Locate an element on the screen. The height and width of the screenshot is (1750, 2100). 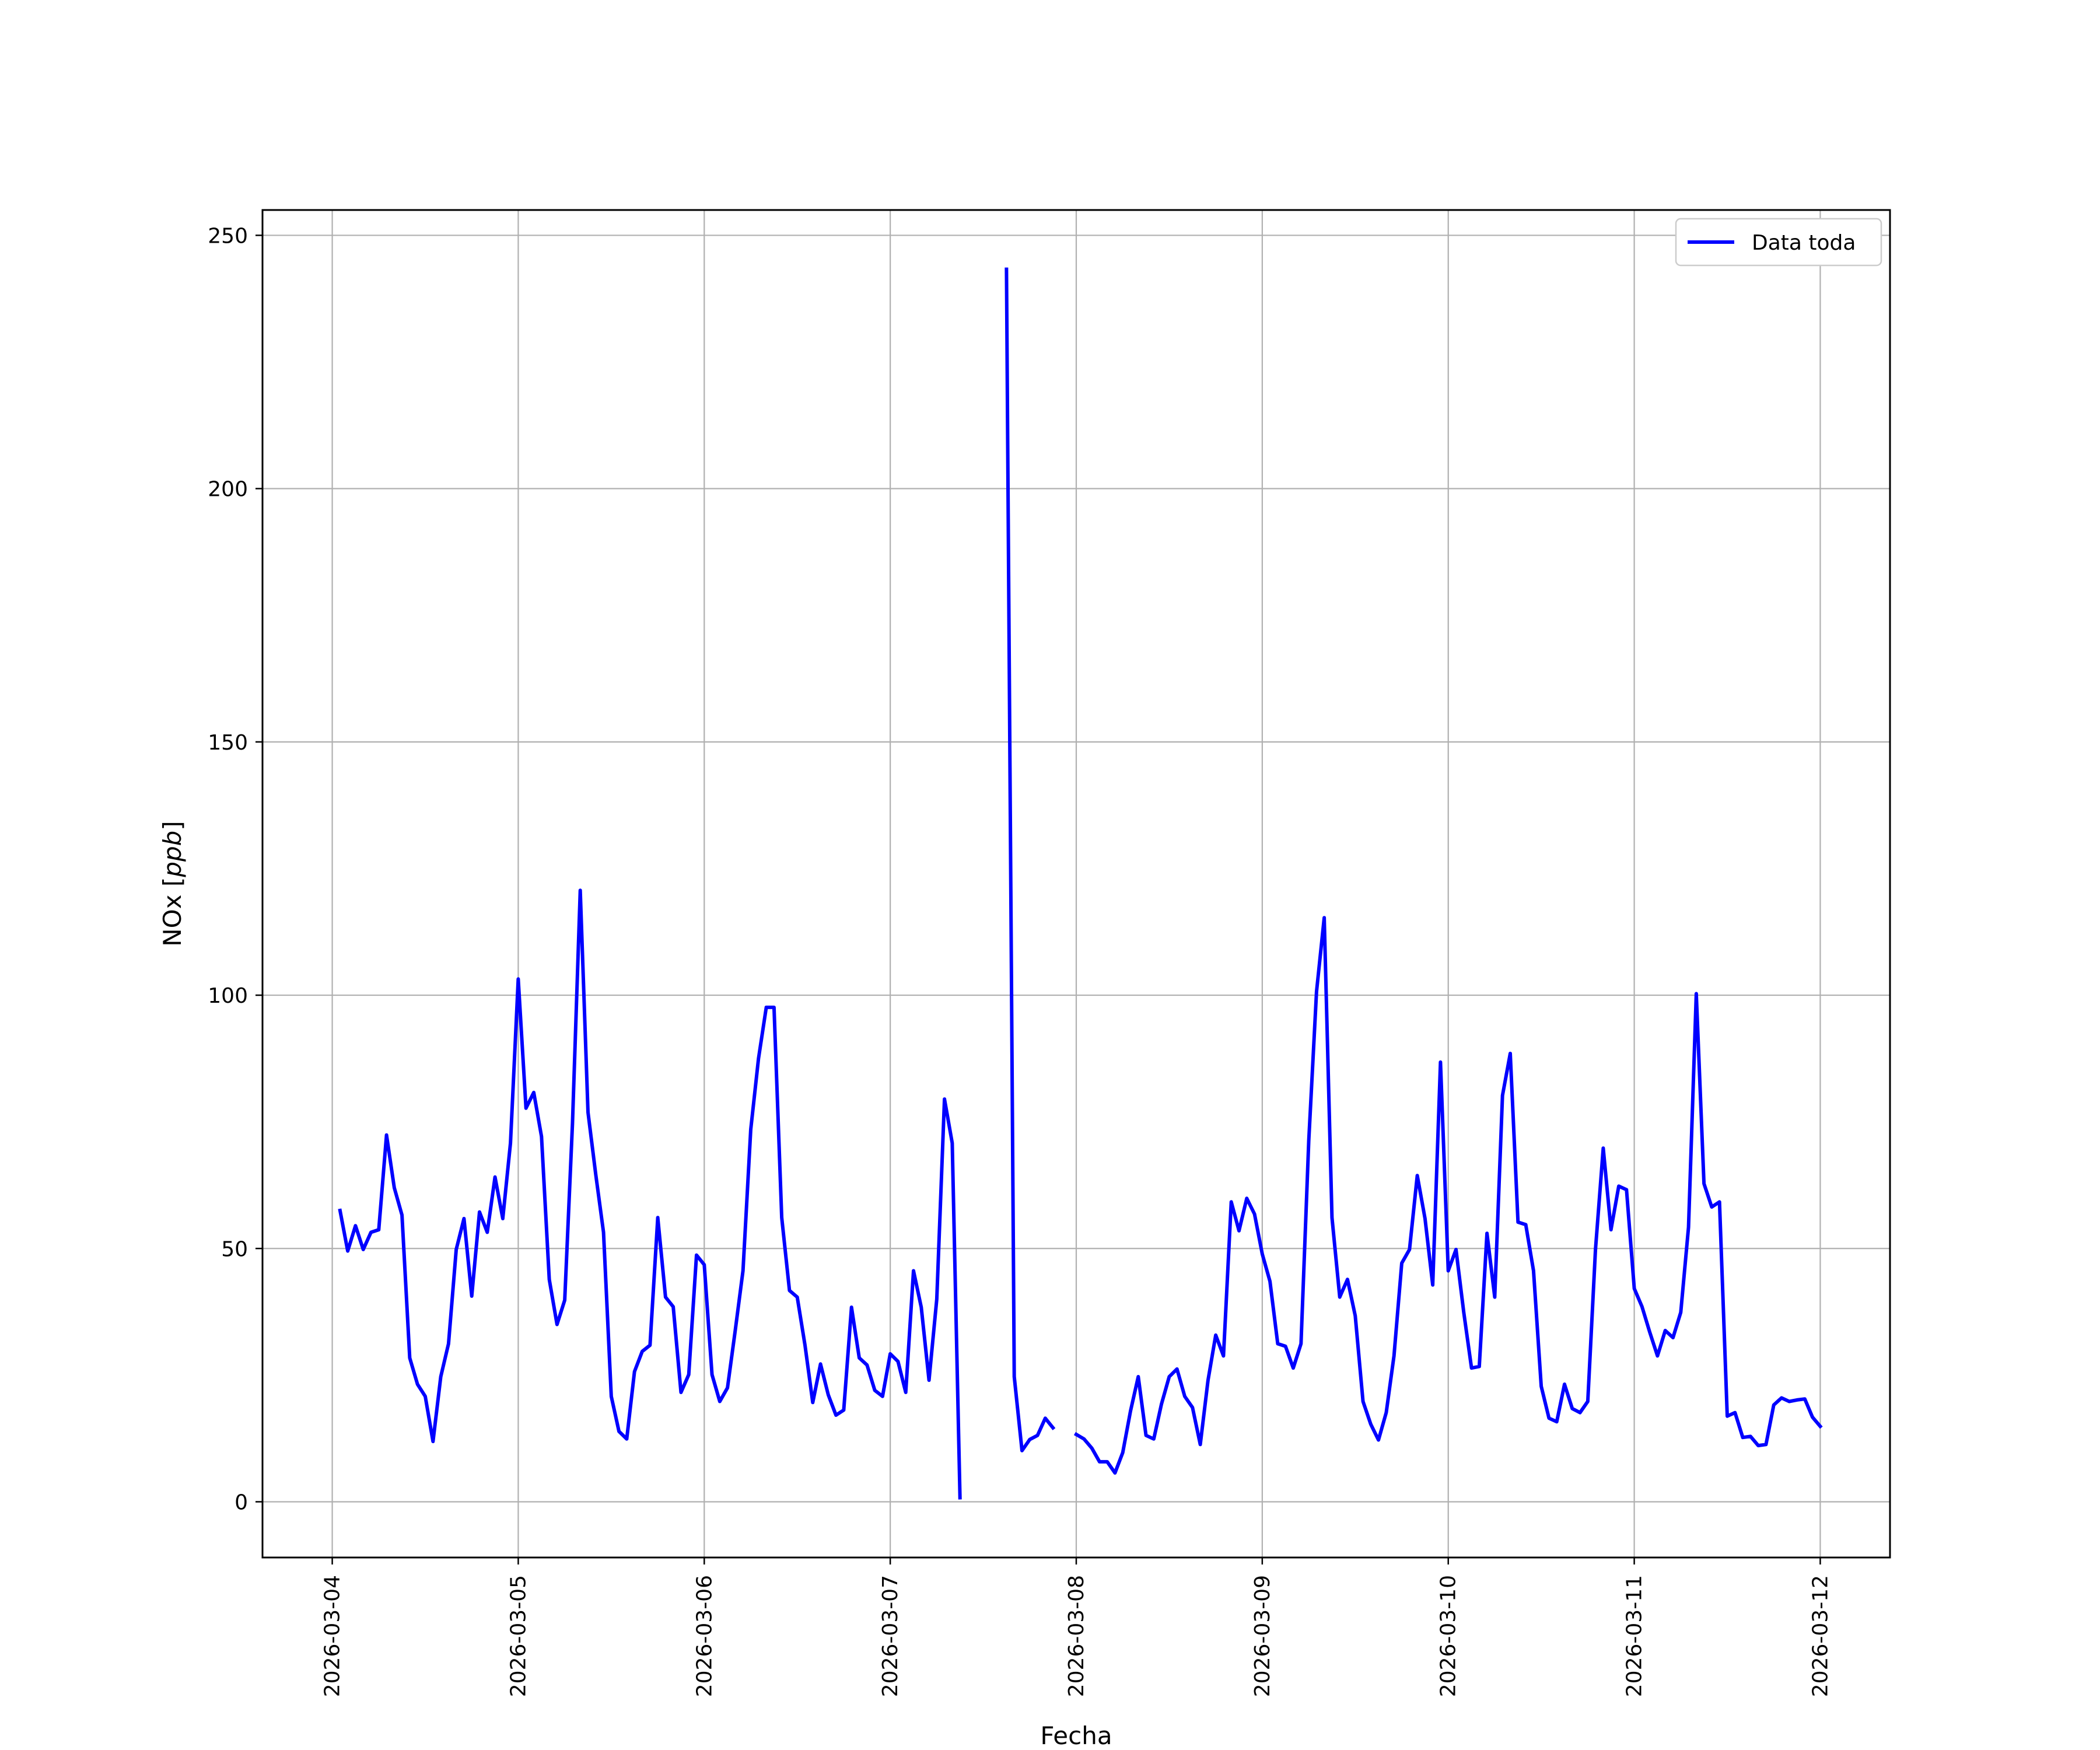
y-tick-label: 200 is located at coordinates (228, 490).